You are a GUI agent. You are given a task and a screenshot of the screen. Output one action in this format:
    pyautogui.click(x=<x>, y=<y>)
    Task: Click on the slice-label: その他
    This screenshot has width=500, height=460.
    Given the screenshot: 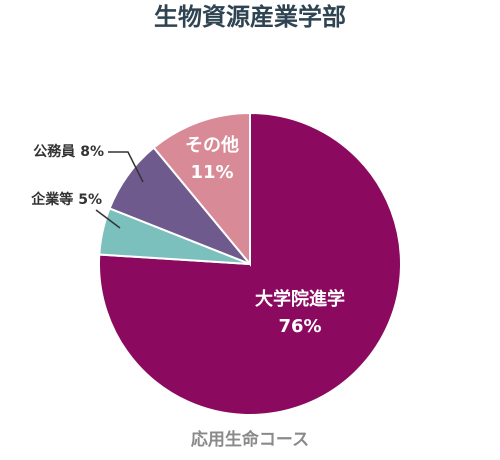 What is the action you would take?
    pyautogui.click(x=212, y=145)
    